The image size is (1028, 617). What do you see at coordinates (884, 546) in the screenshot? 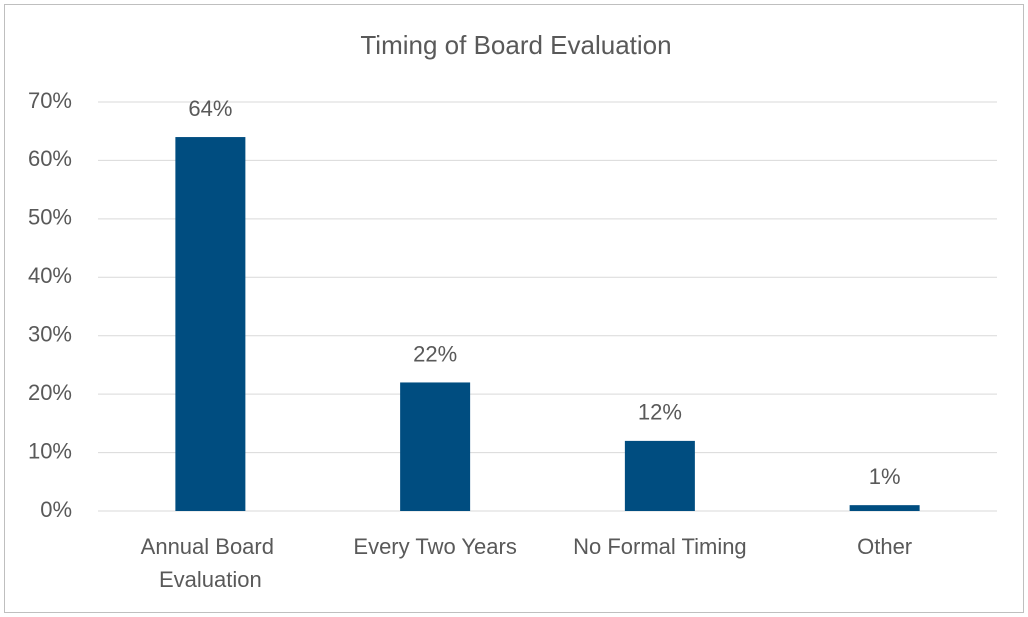
I see `x-tick-label: Other` at bounding box center [884, 546].